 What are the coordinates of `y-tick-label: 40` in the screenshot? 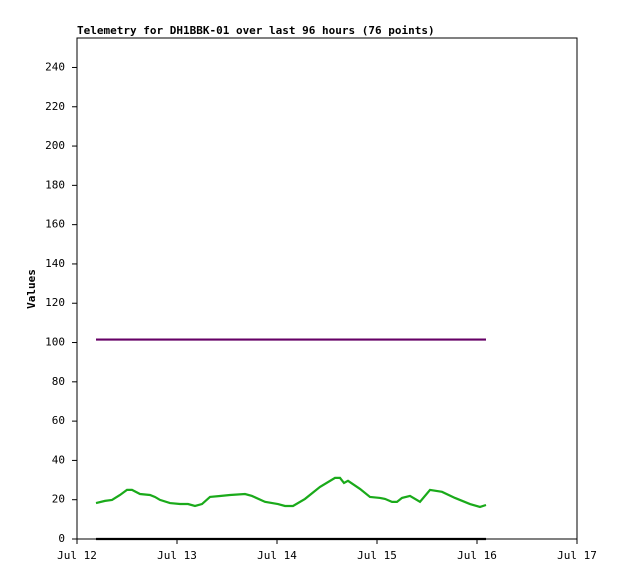 It's located at (58, 459).